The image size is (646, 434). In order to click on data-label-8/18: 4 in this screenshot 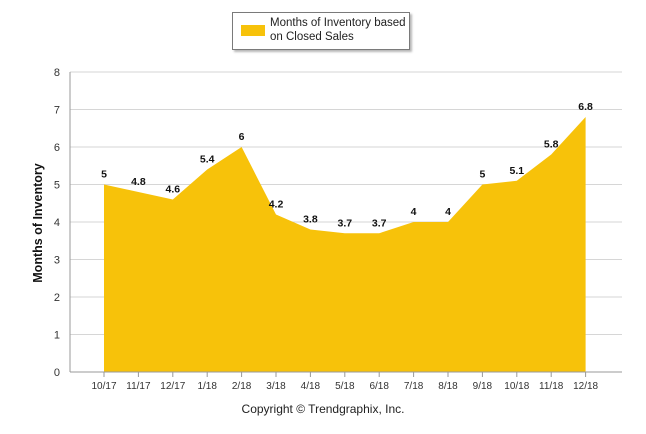, I will do `click(448, 212)`.